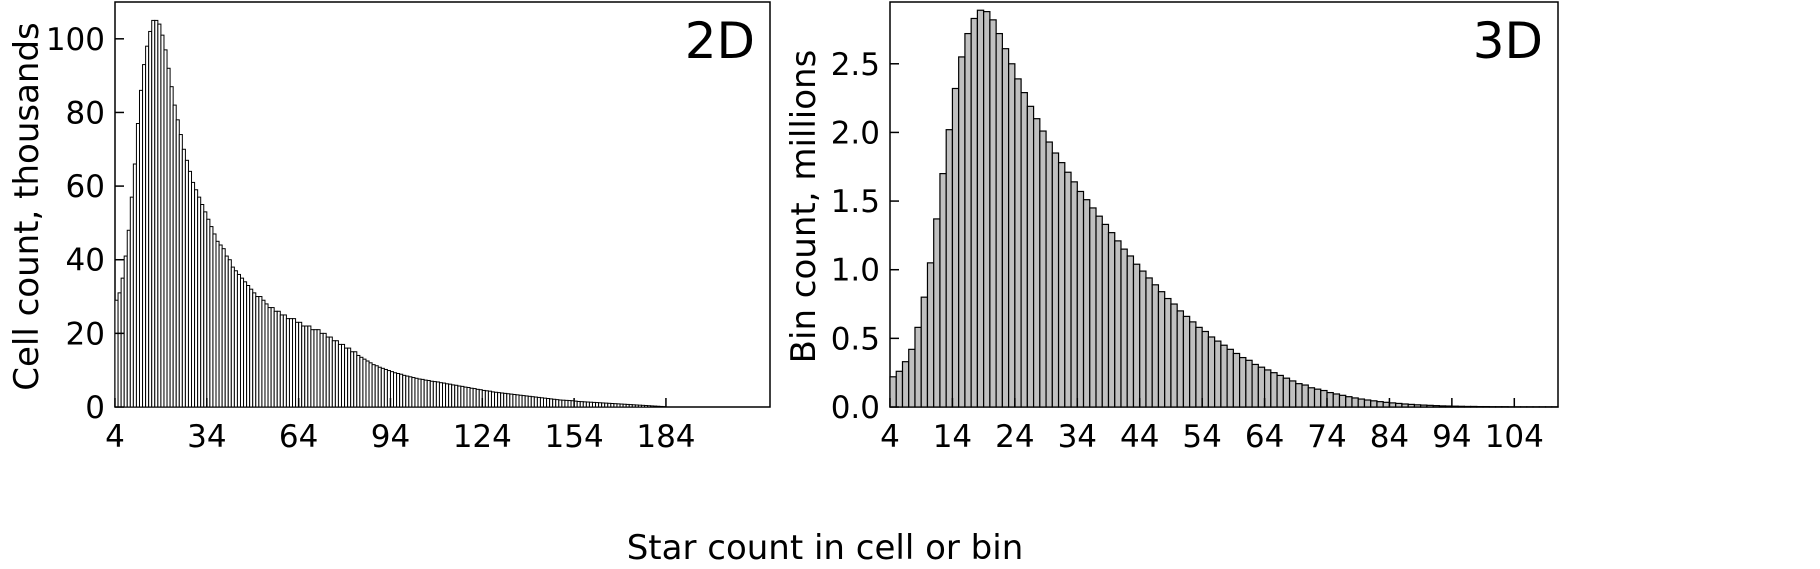 Image resolution: width=1820 pixels, height=569 pixels. I want to click on y-axis-label-3d: Bin count, millions, so click(804, 207).